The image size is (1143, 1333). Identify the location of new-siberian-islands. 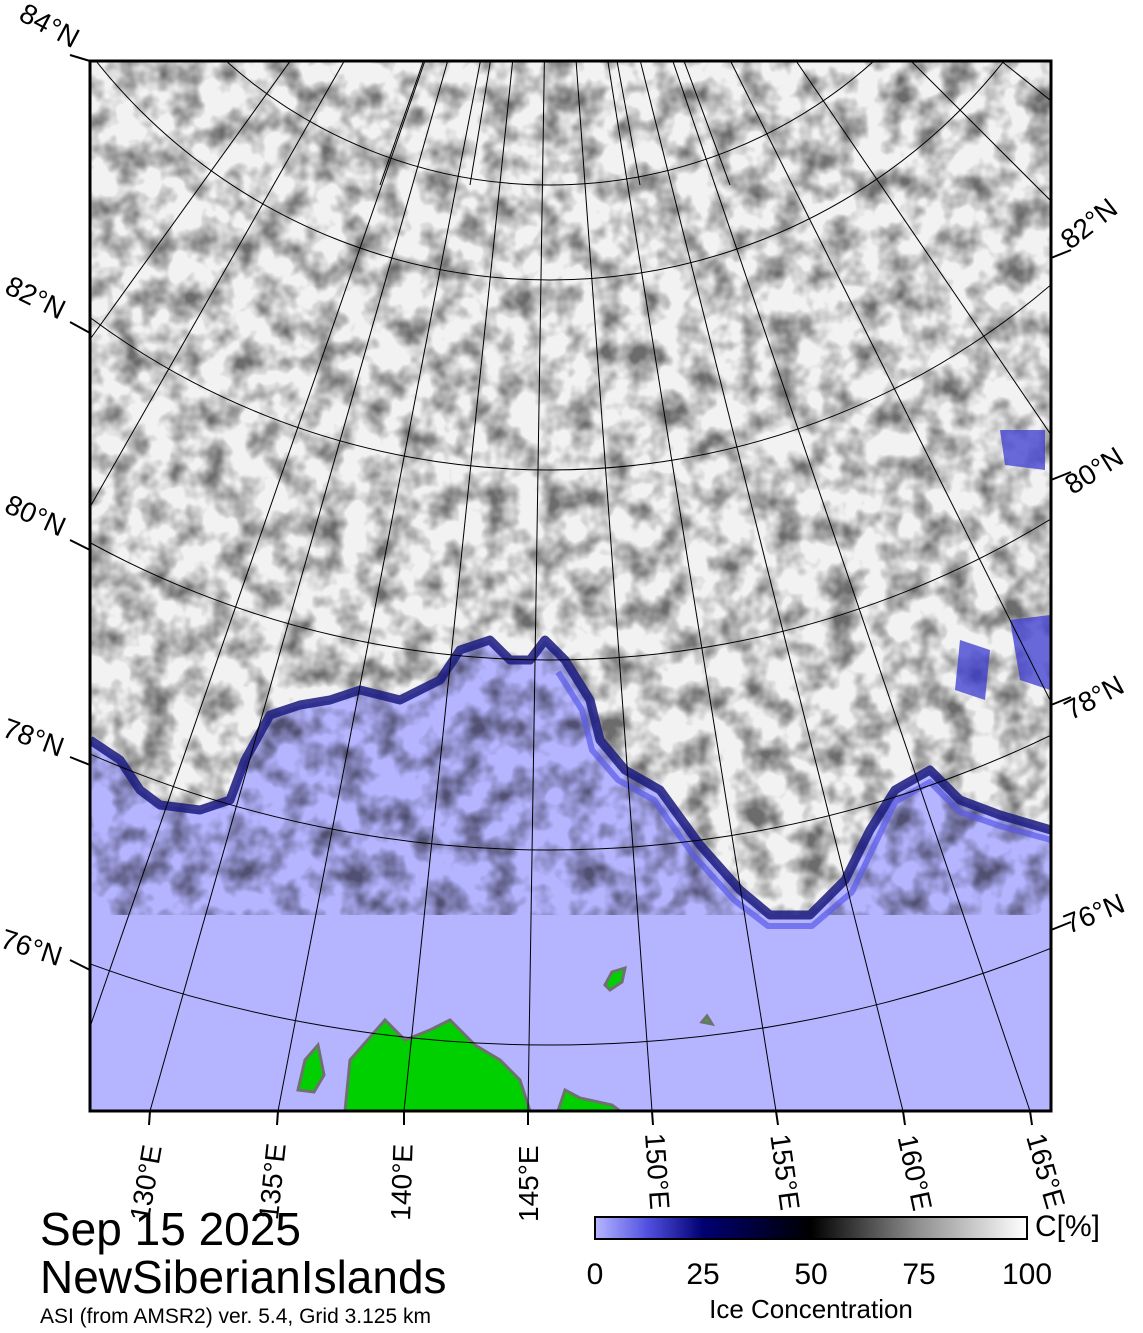
(506, 1038).